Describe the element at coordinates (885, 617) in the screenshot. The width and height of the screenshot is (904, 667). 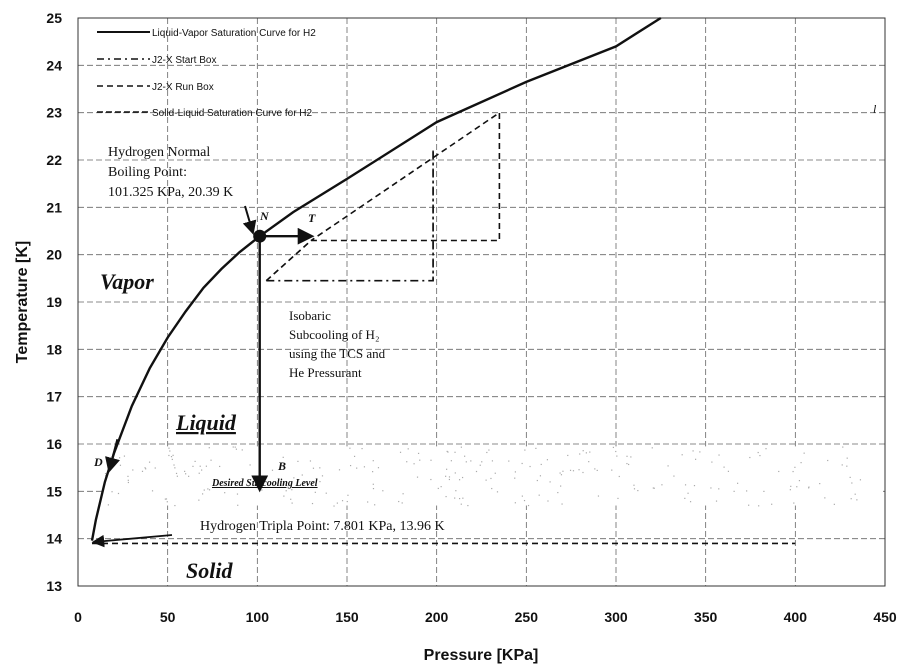
I see `x-tick-label: 450` at that location.